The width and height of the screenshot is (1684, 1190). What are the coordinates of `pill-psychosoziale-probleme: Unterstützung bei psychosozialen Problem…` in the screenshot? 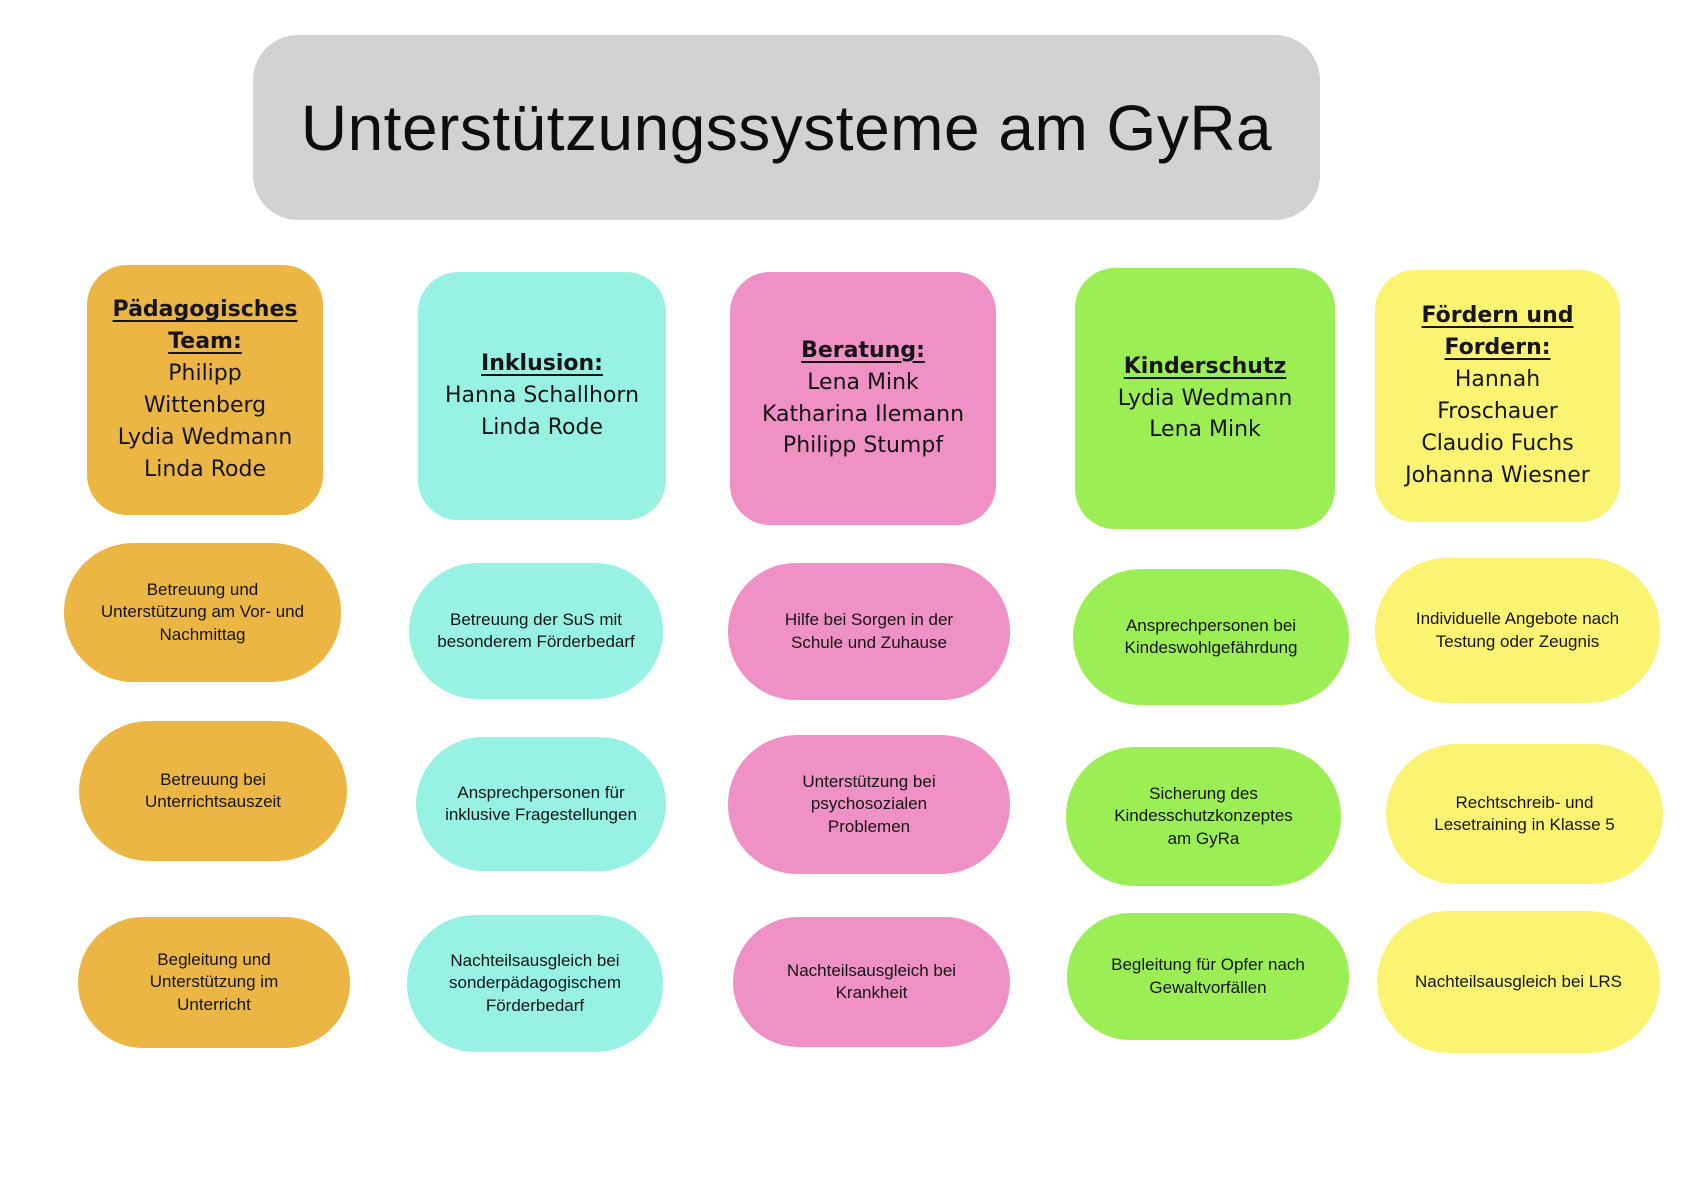 It's located at (869, 804).